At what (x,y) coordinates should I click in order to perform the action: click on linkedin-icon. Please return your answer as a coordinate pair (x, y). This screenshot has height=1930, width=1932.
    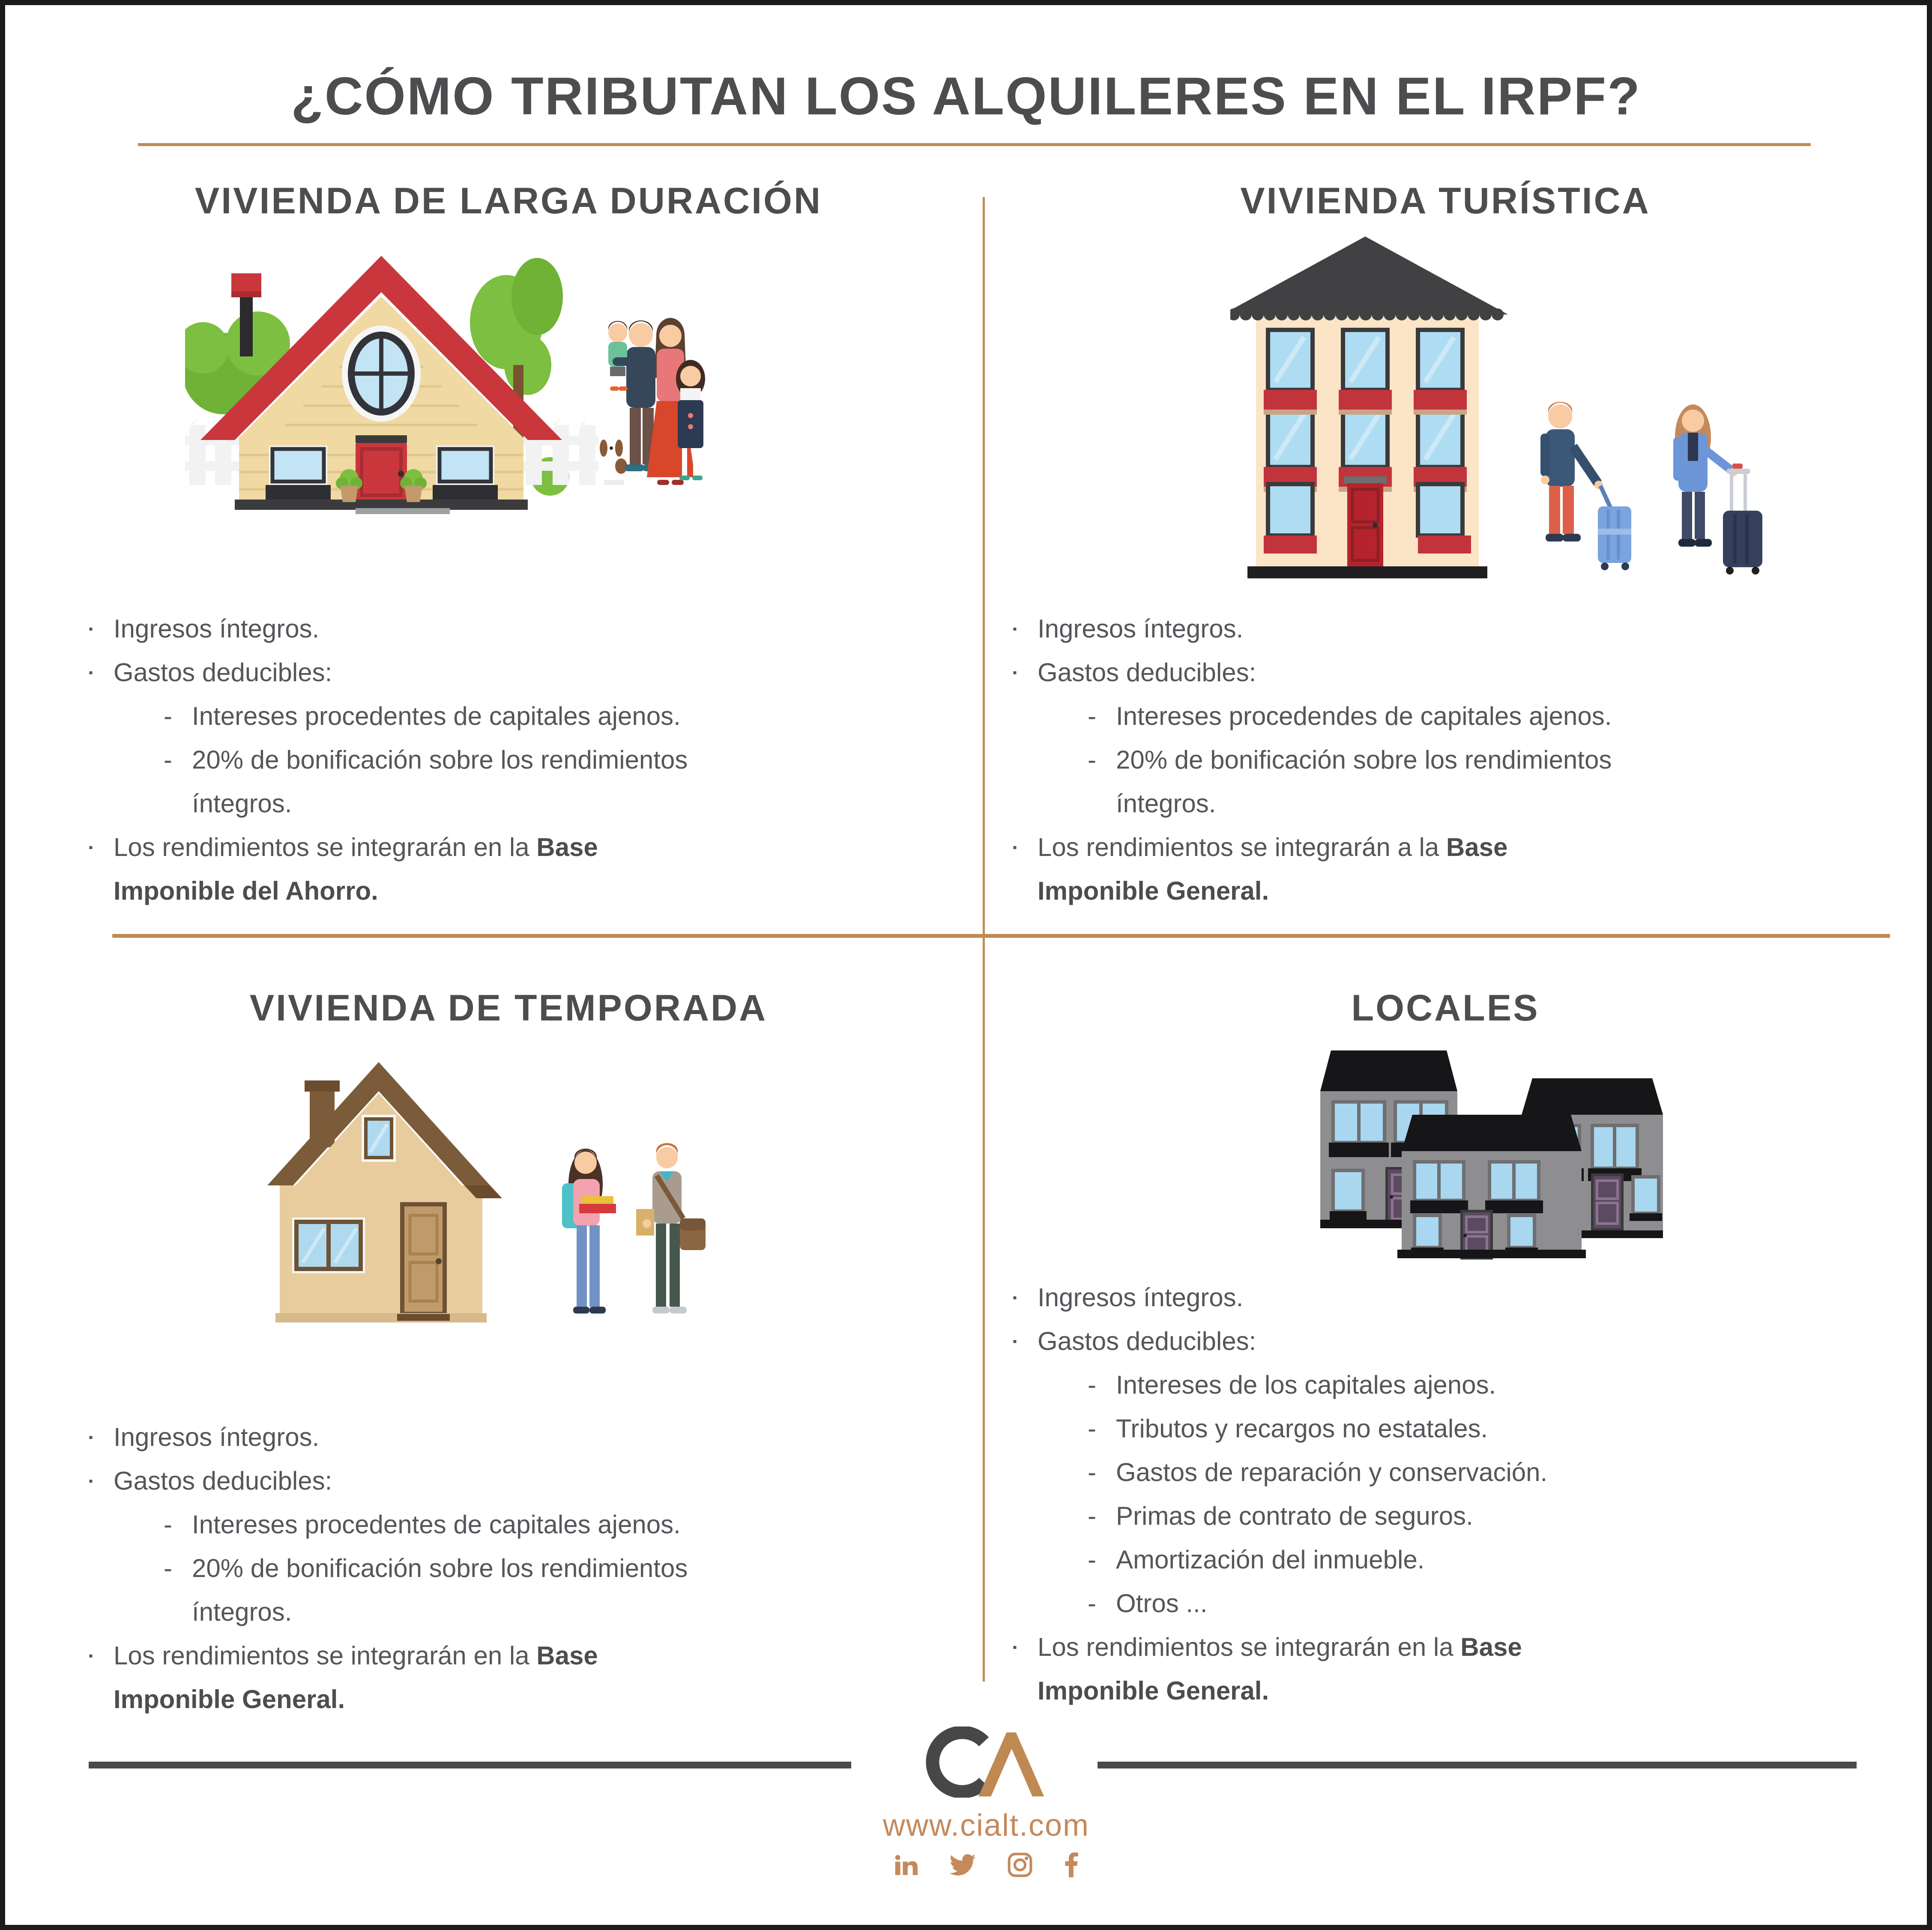
    Looking at the image, I should click on (906, 1865).